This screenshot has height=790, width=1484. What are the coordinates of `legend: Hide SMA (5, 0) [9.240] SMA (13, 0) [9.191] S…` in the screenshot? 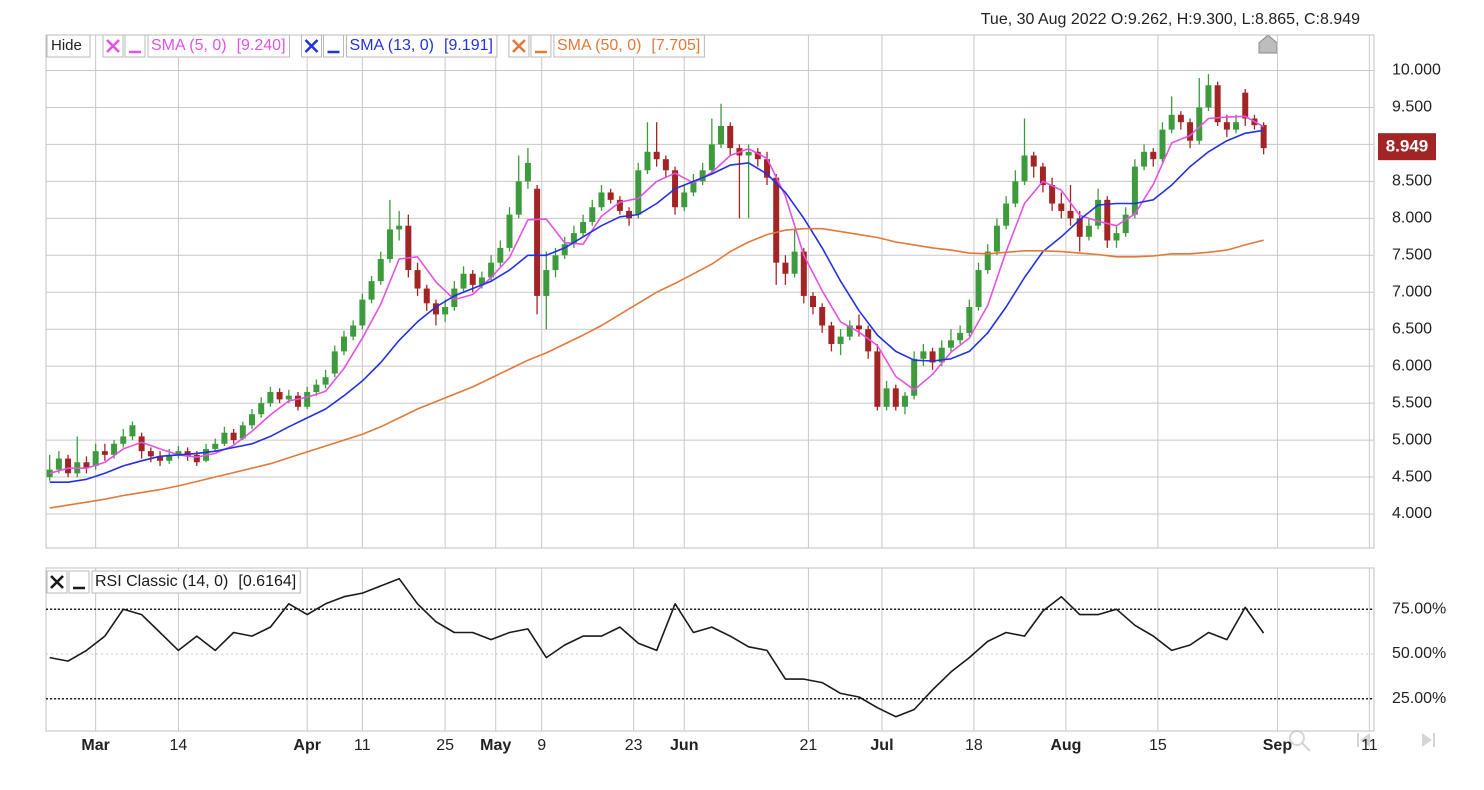 It's located at (375, 46).